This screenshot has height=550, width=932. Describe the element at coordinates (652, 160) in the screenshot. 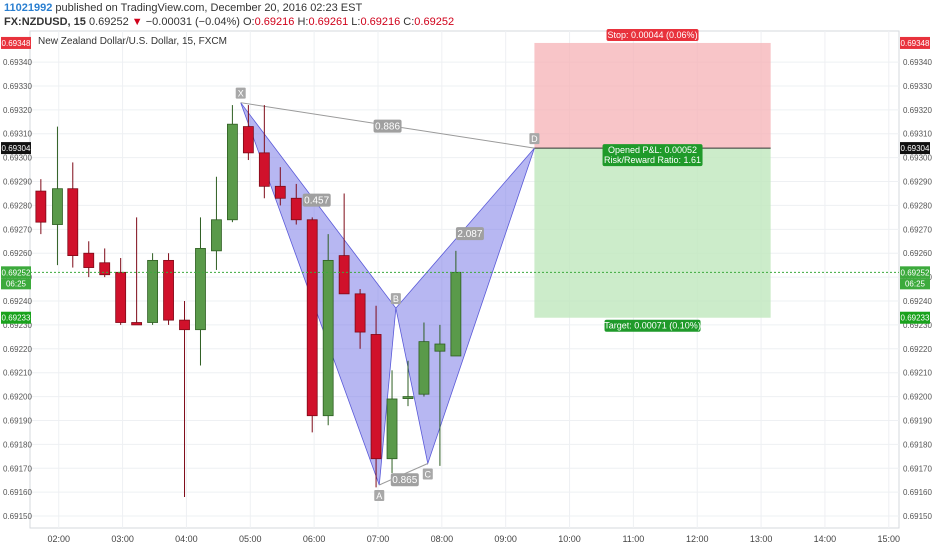

I see `risk-reward-label: Risk/Reward Ratio: 1.61` at that location.